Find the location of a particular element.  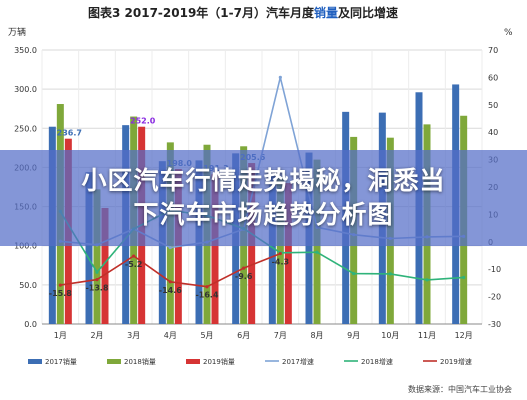

right-tick-label: 50 is located at coordinates (493, 105).